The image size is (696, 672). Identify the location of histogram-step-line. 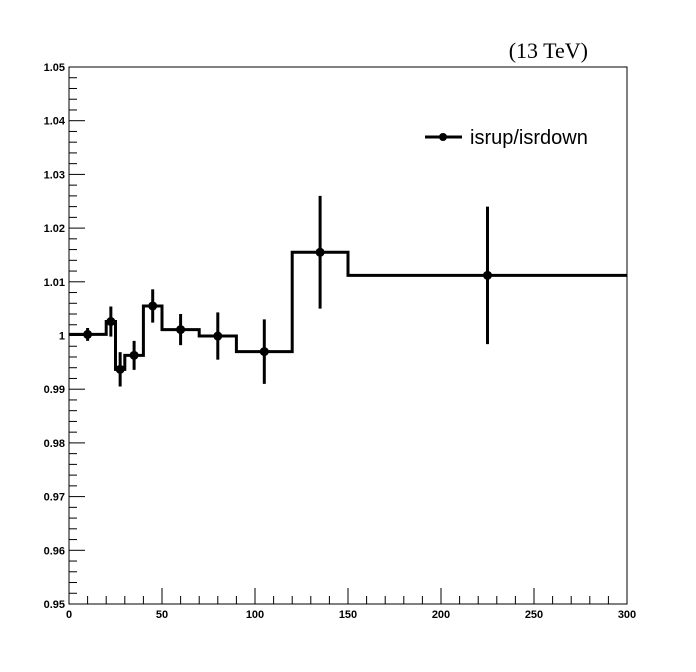
(348, 310).